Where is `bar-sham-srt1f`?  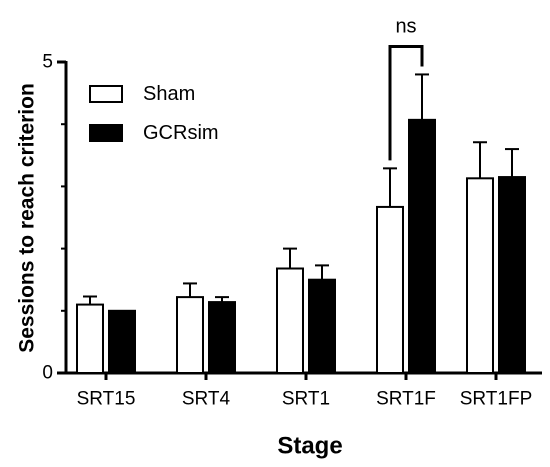 bar-sham-srt1f is located at coordinates (390, 289).